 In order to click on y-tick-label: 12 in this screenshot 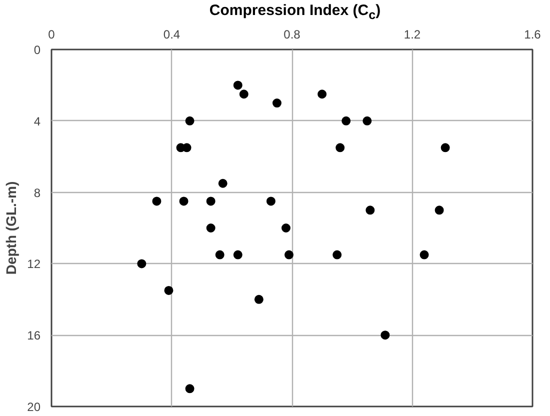, I will do `click(34, 264)`.